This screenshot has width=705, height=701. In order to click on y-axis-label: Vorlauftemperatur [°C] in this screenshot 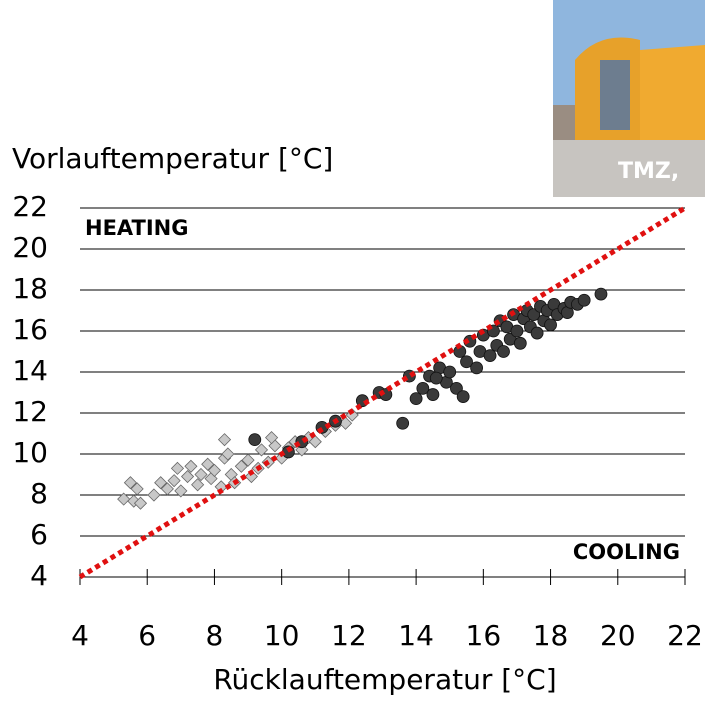, I will do `click(172, 158)`.